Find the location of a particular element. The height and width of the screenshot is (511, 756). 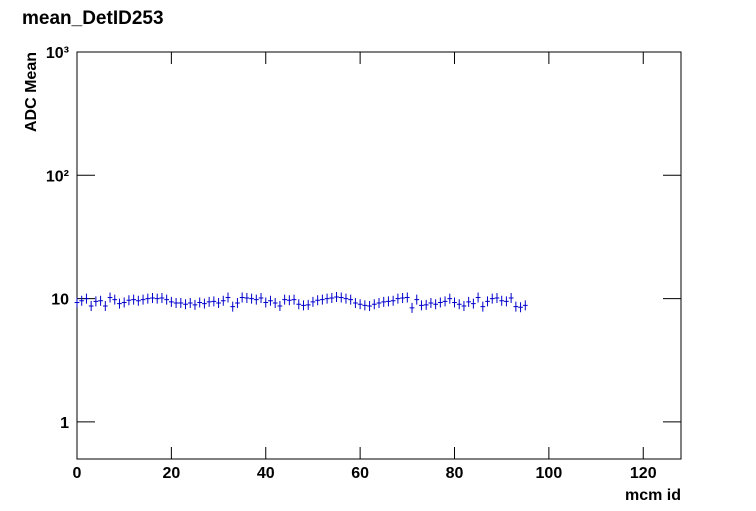

y-tick-label: 10³ is located at coordinates (57, 53).